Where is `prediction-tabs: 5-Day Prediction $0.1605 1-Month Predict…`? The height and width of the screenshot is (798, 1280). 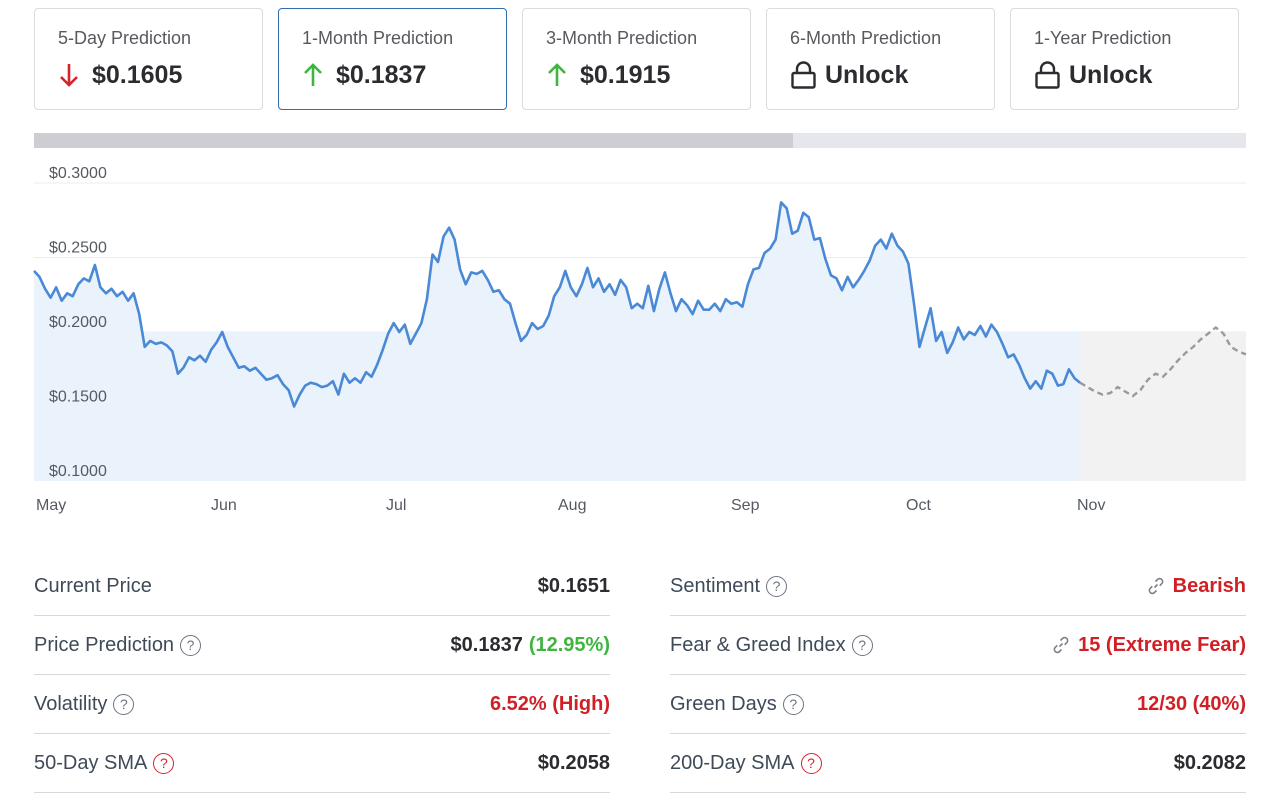 prediction-tabs: 5-Day Prediction $0.1605 1-Month Predict… is located at coordinates (640, 59).